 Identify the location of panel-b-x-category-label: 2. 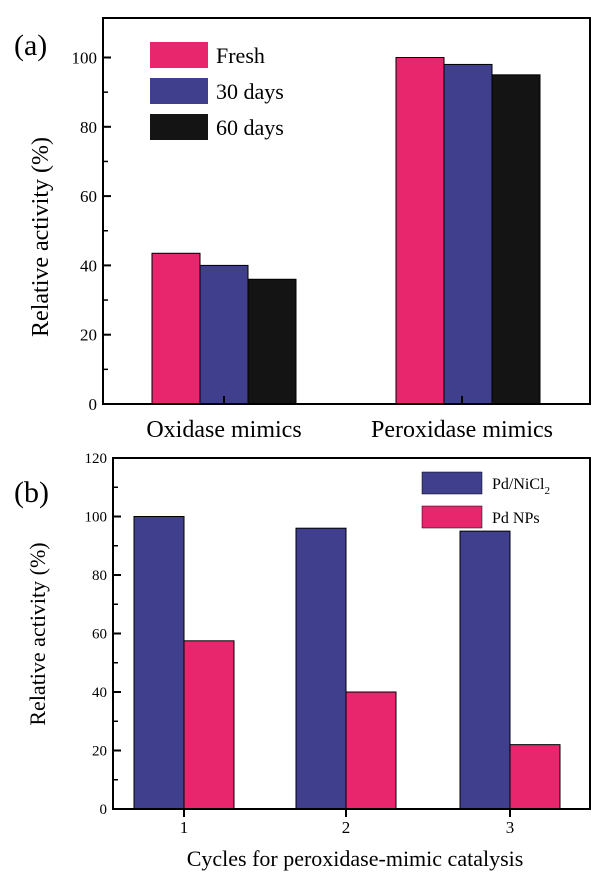
(346, 827).